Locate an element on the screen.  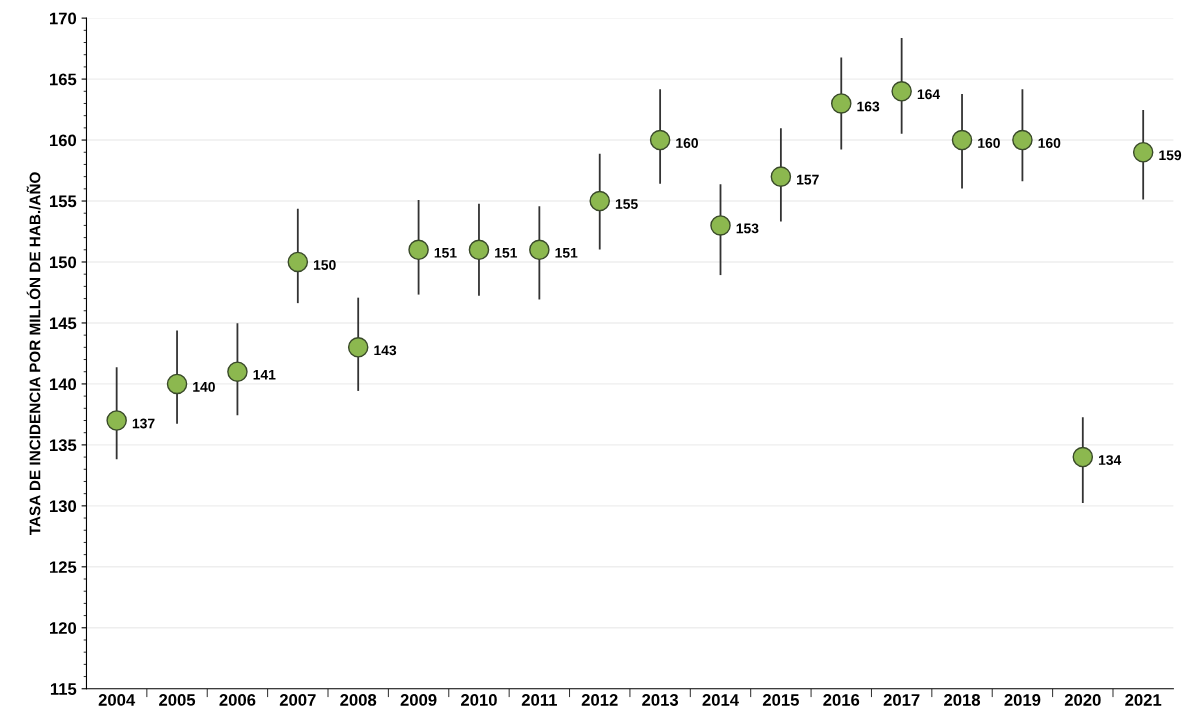
x-tick-label: 2012 is located at coordinates (599, 700).